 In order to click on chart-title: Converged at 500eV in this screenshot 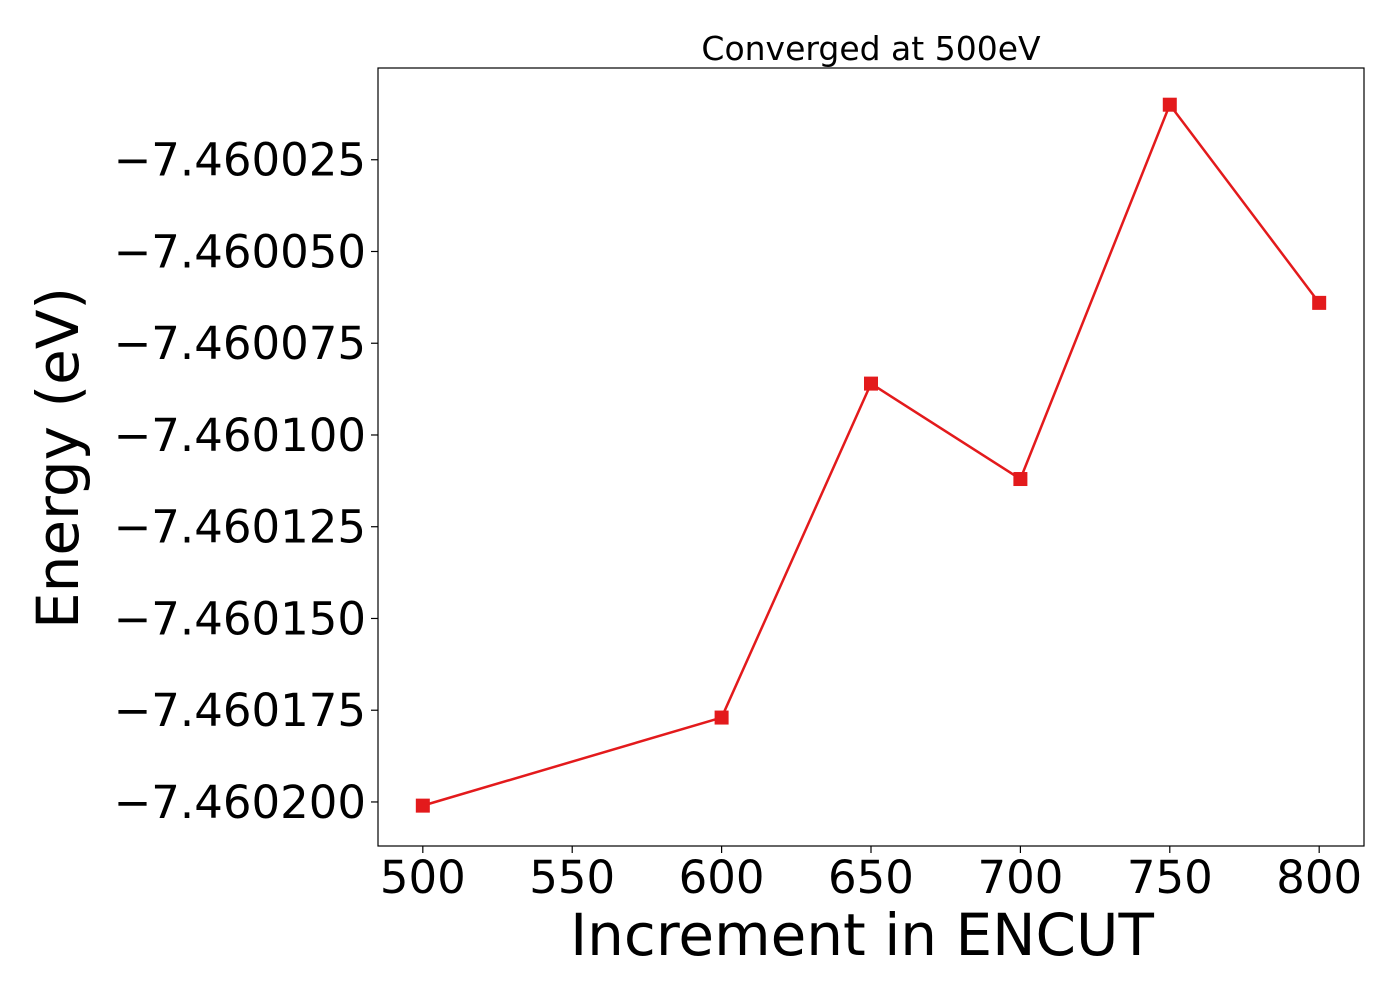, I will do `click(871, 48)`.